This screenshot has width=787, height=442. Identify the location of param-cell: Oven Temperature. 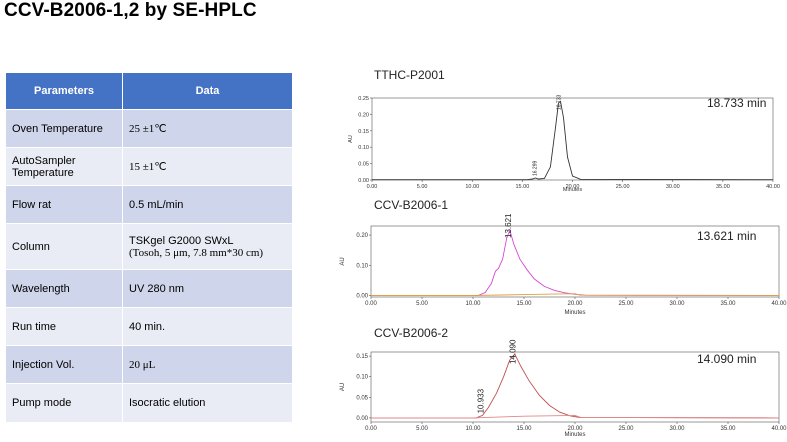
(64, 128).